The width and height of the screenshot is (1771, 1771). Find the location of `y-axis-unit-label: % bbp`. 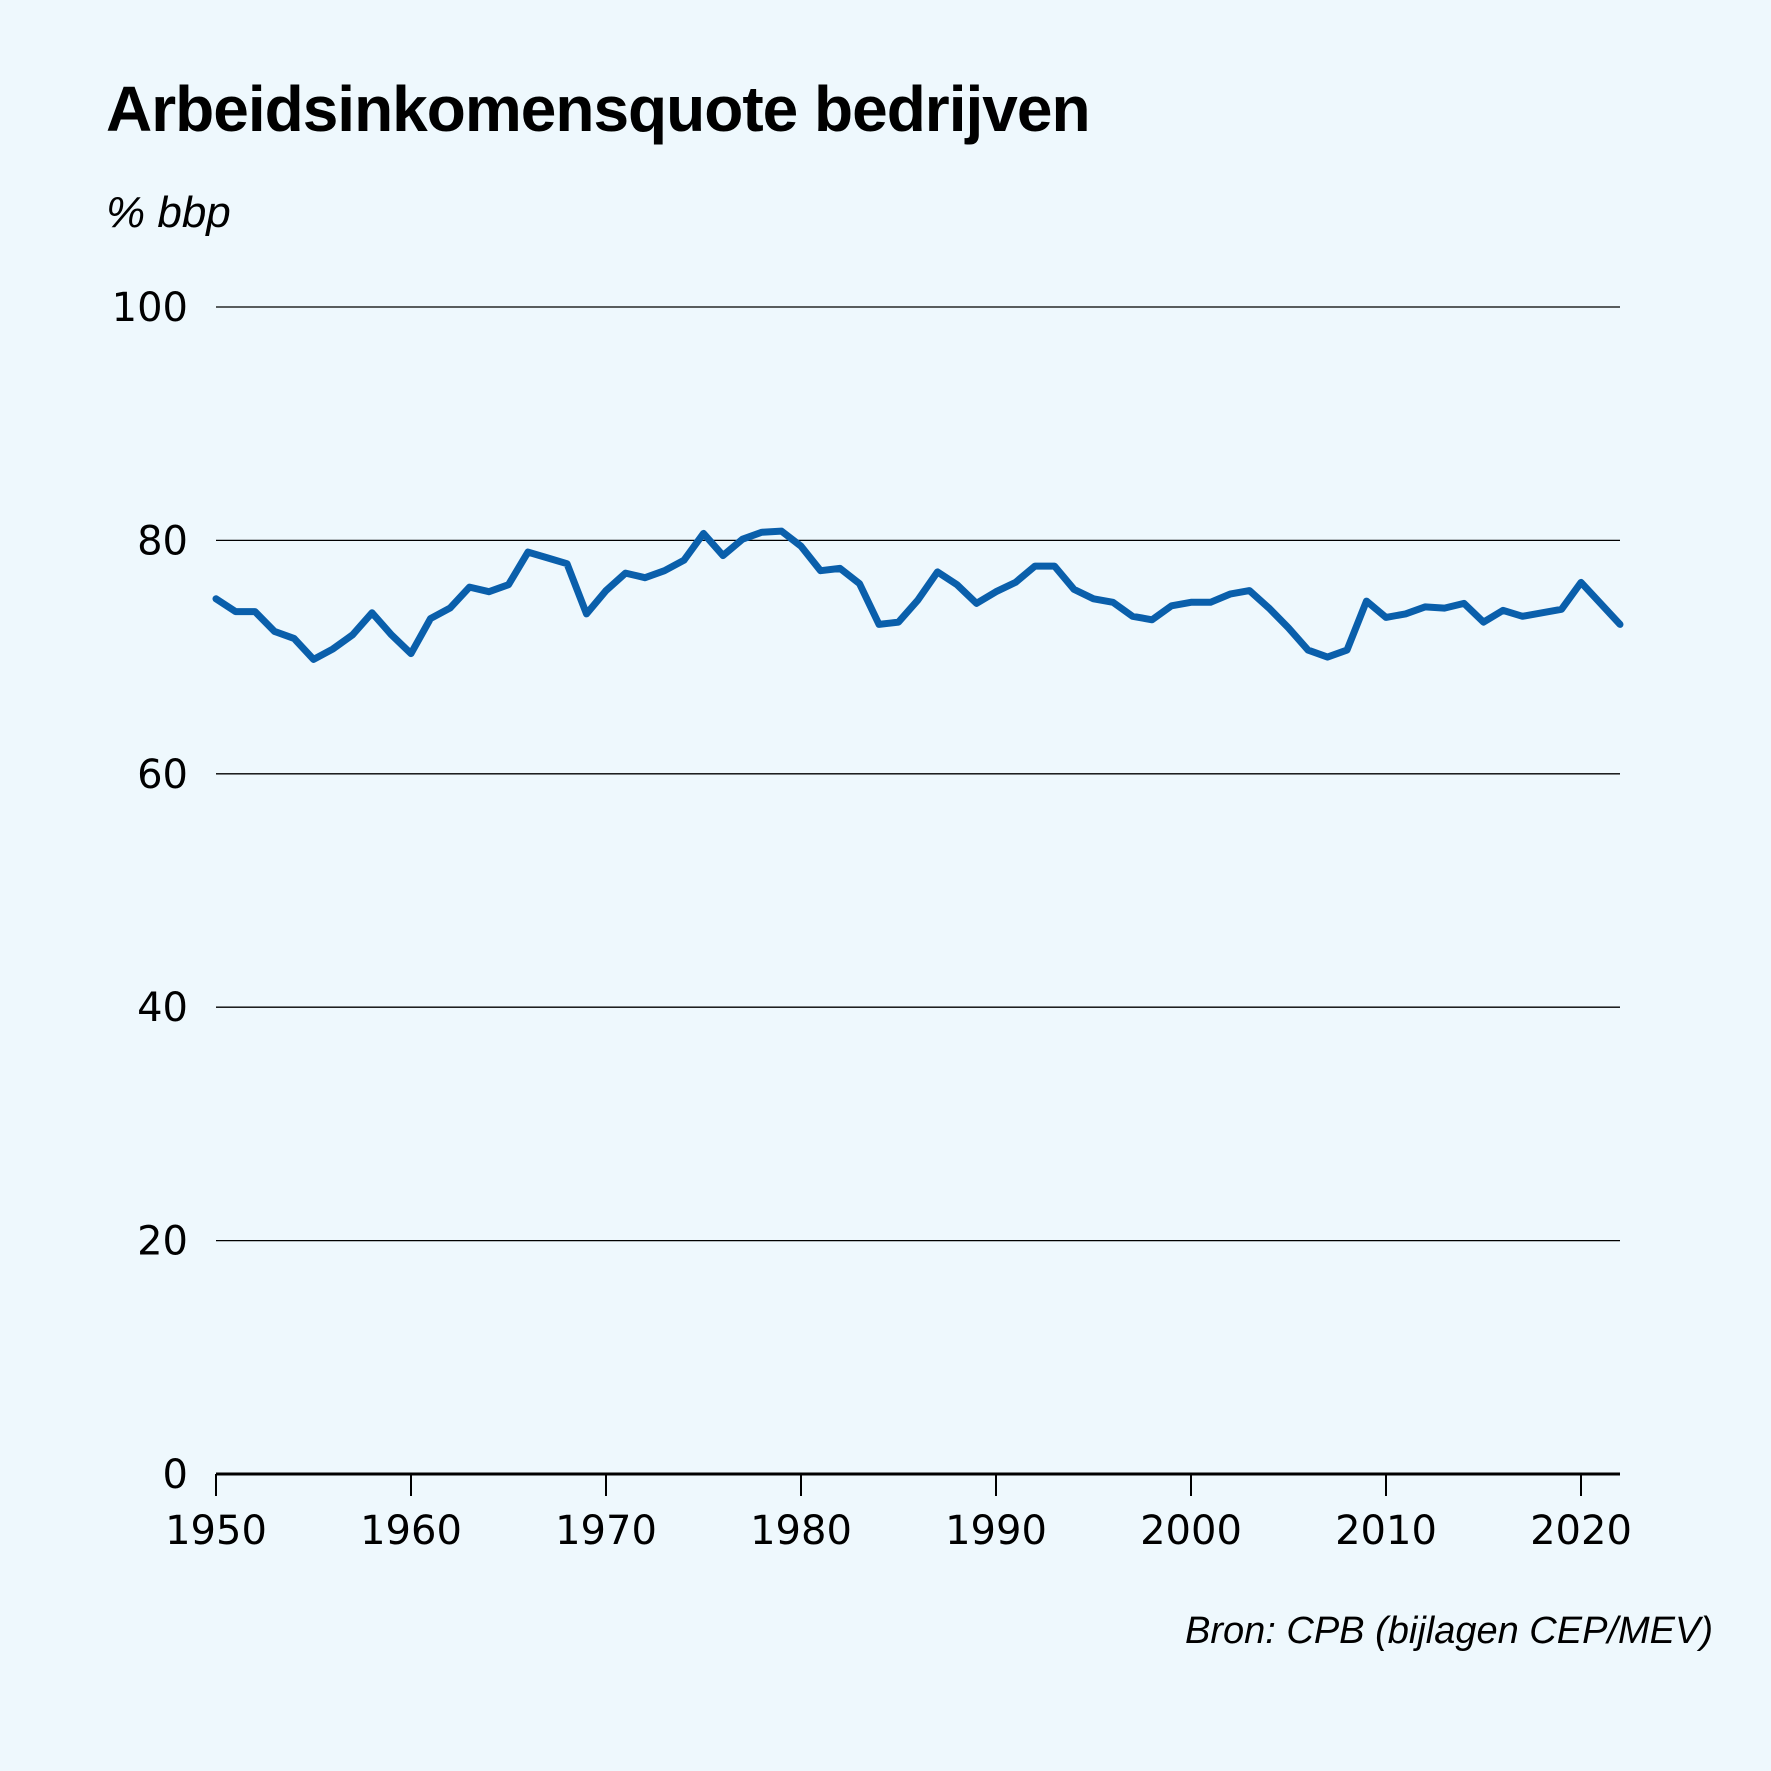

y-axis-unit-label: % bbp is located at coordinates (168, 212).